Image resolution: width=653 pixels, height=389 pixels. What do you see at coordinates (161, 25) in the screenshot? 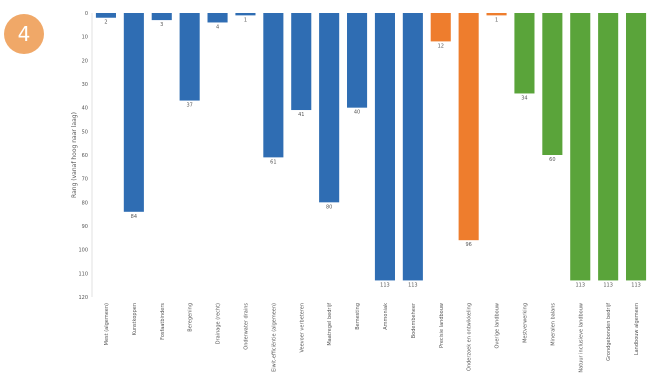
I see `bar-data-label: 3` at bounding box center [161, 25].